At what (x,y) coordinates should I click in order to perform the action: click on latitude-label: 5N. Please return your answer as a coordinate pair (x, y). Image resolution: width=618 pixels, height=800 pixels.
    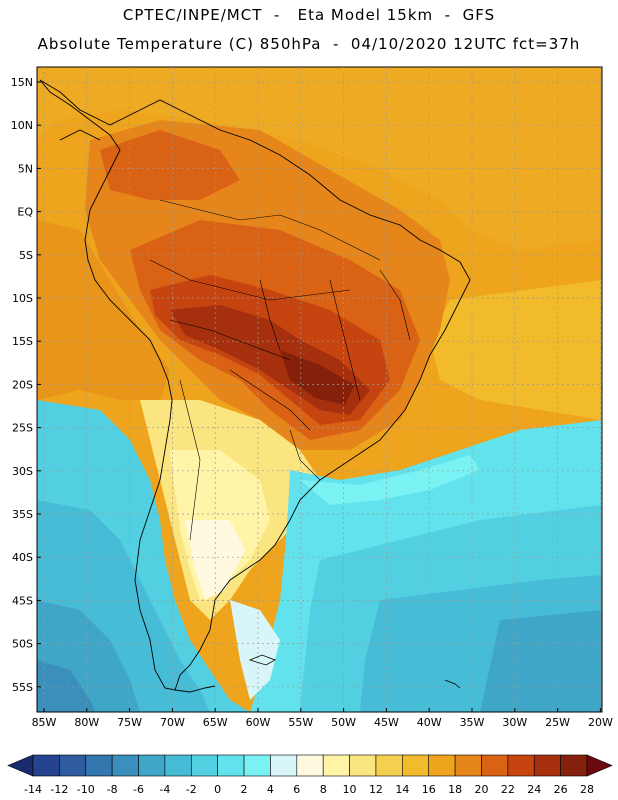
    Looking at the image, I should click on (25, 168).